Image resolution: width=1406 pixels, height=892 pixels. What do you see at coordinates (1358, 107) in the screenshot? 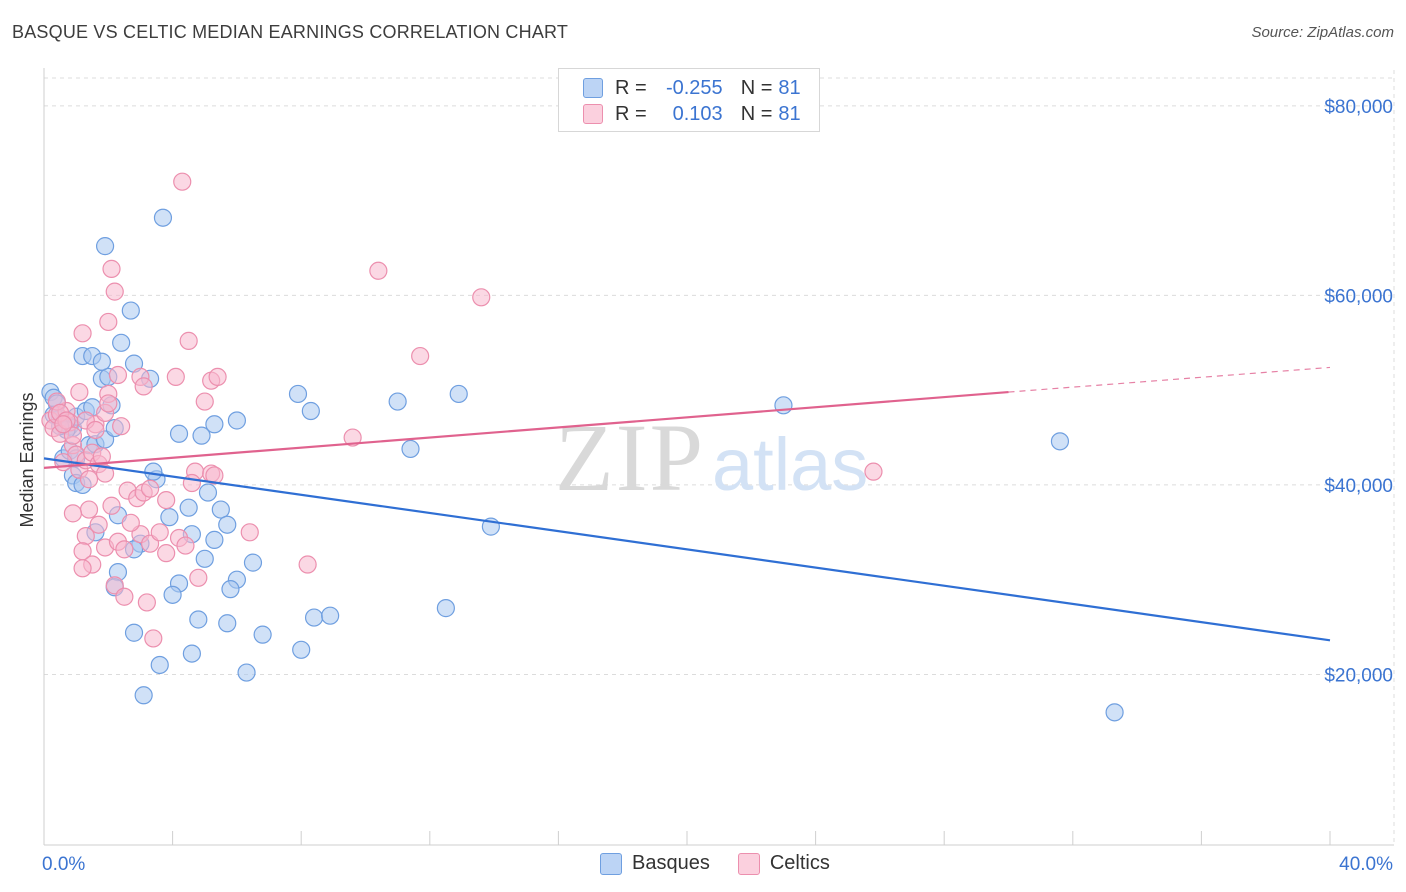
I see `y-tick-label: $80,000` at bounding box center [1358, 107].